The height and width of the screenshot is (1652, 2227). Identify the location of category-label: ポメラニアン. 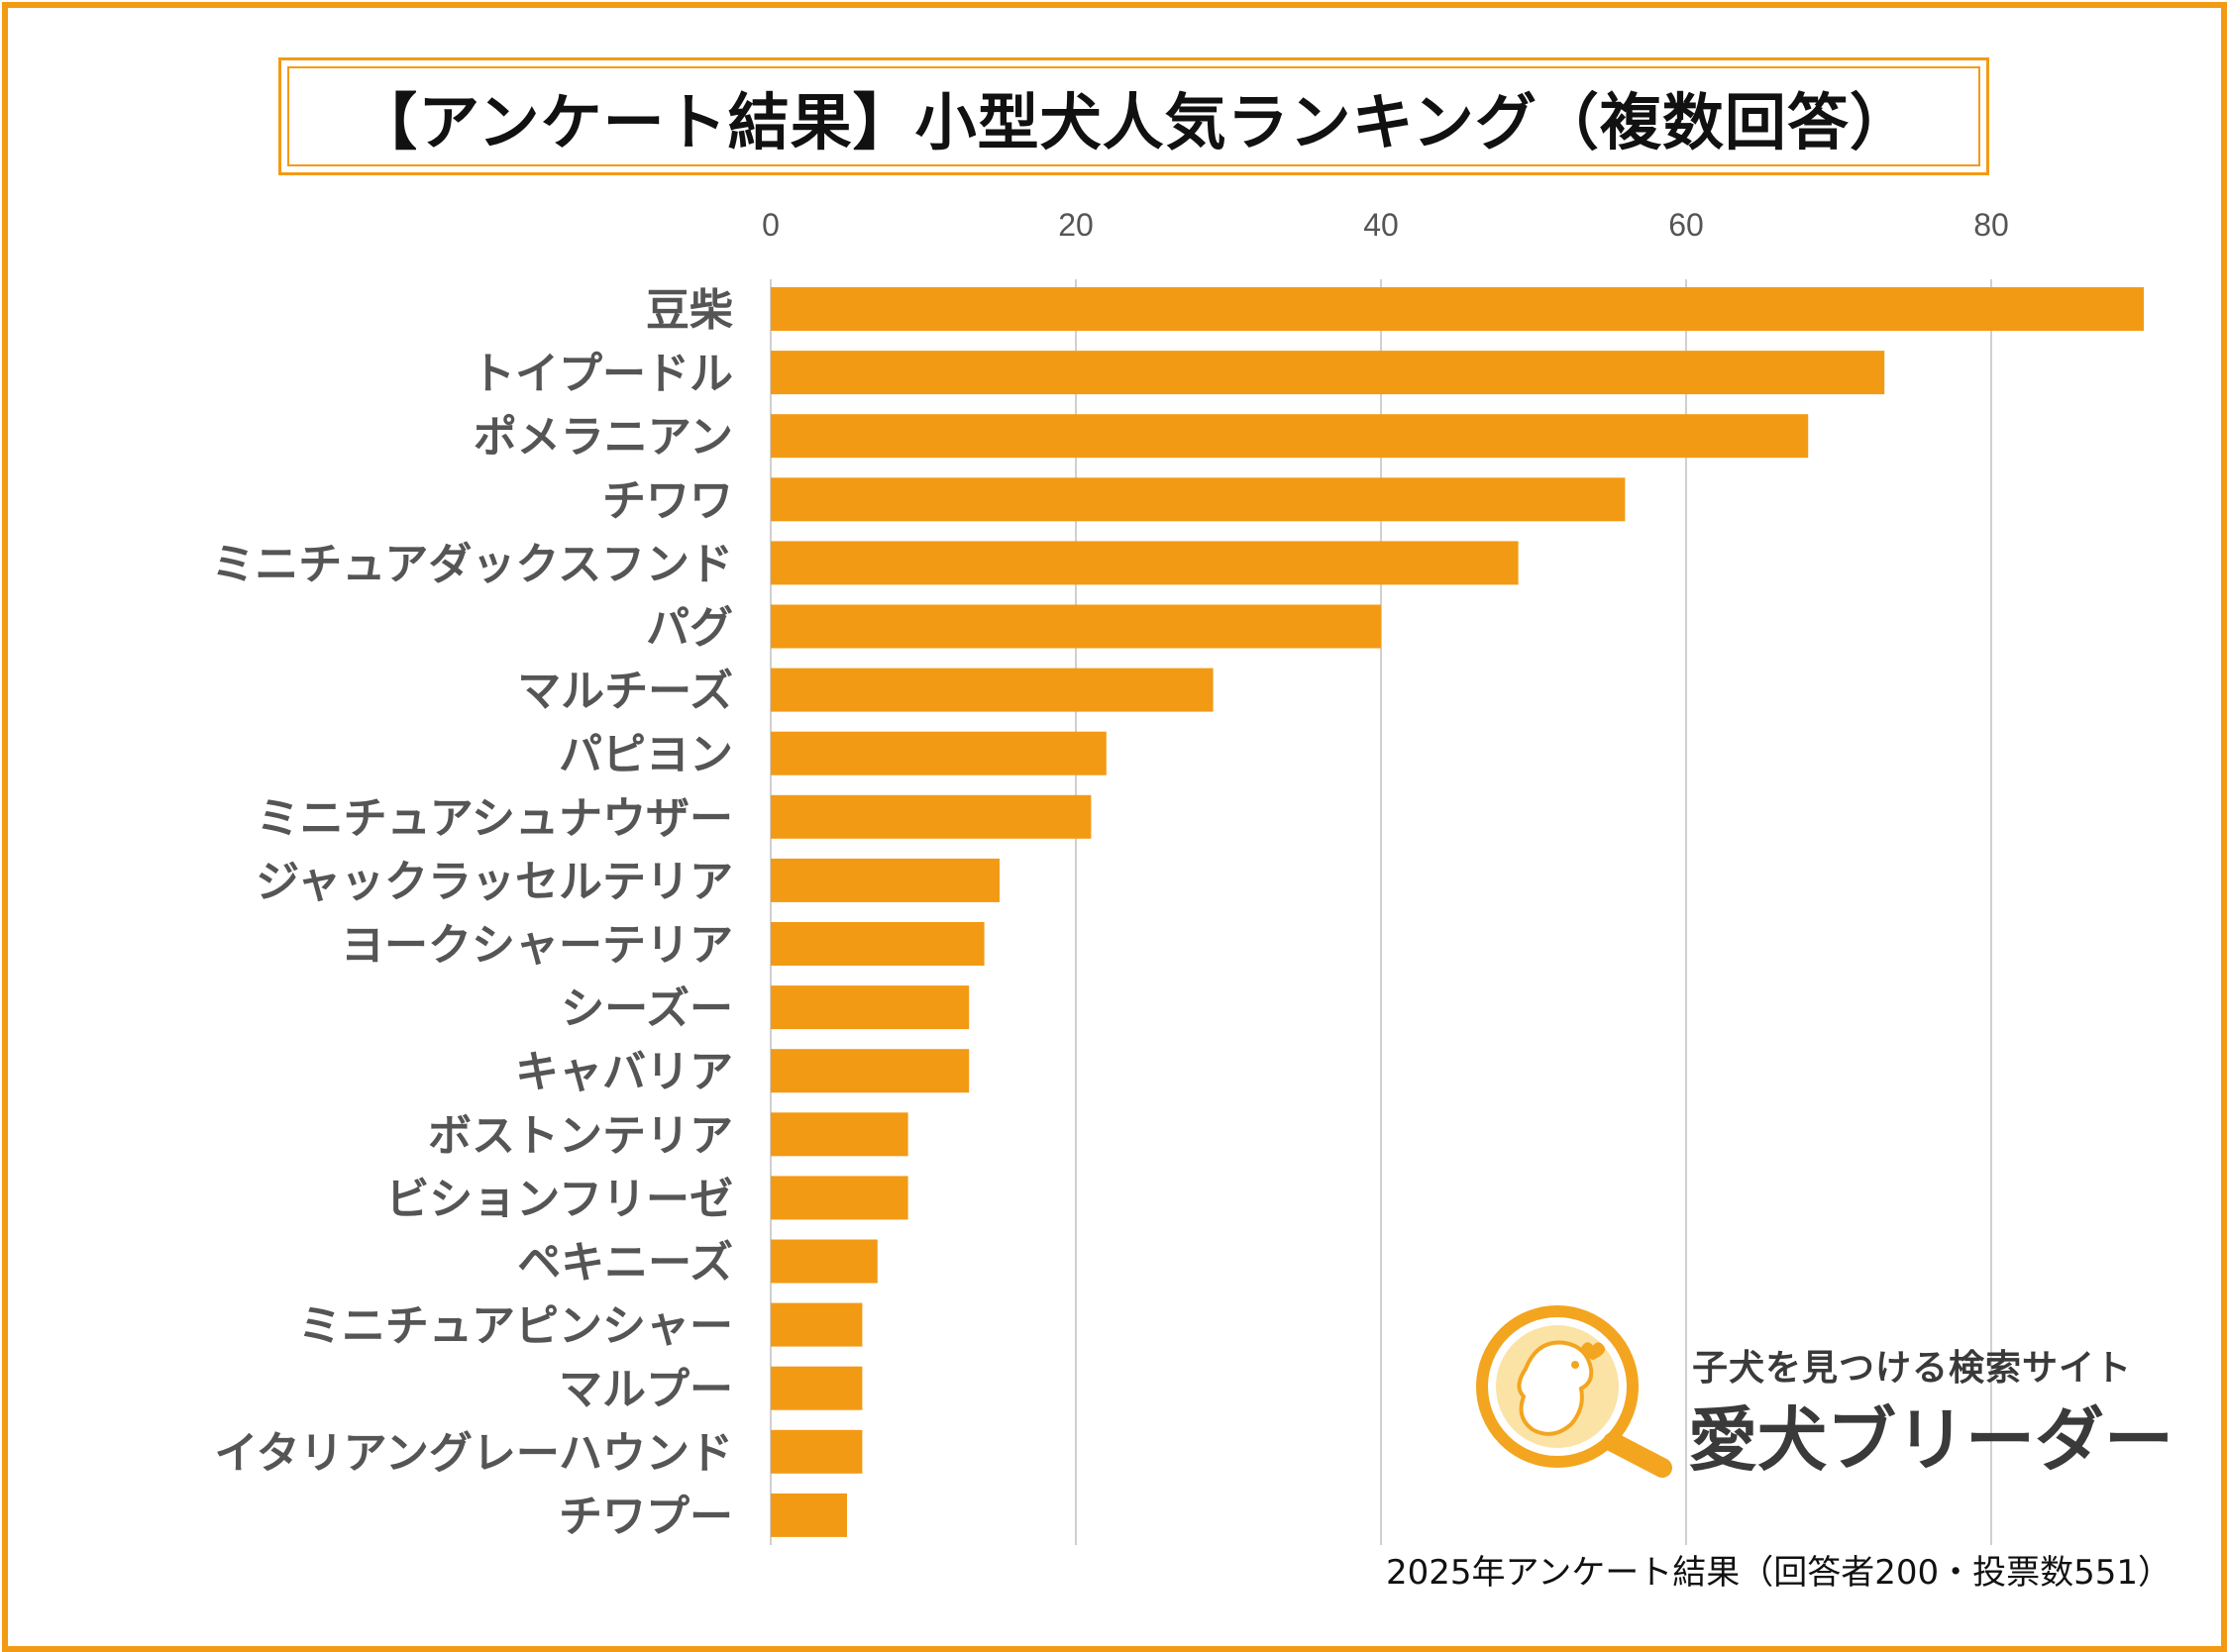
(604, 437).